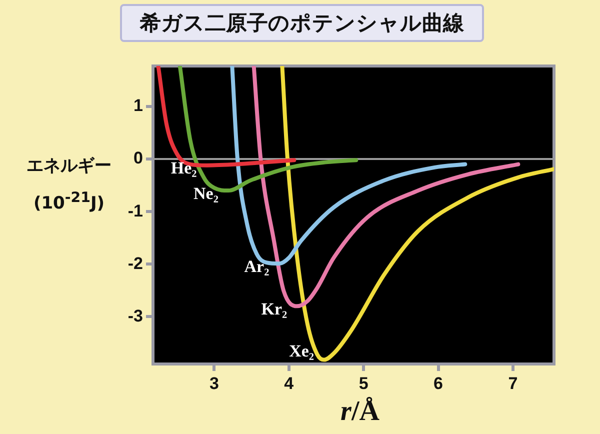  What do you see at coordinates (438, 383) in the screenshot?
I see `x-tick-label: 6` at bounding box center [438, 383].